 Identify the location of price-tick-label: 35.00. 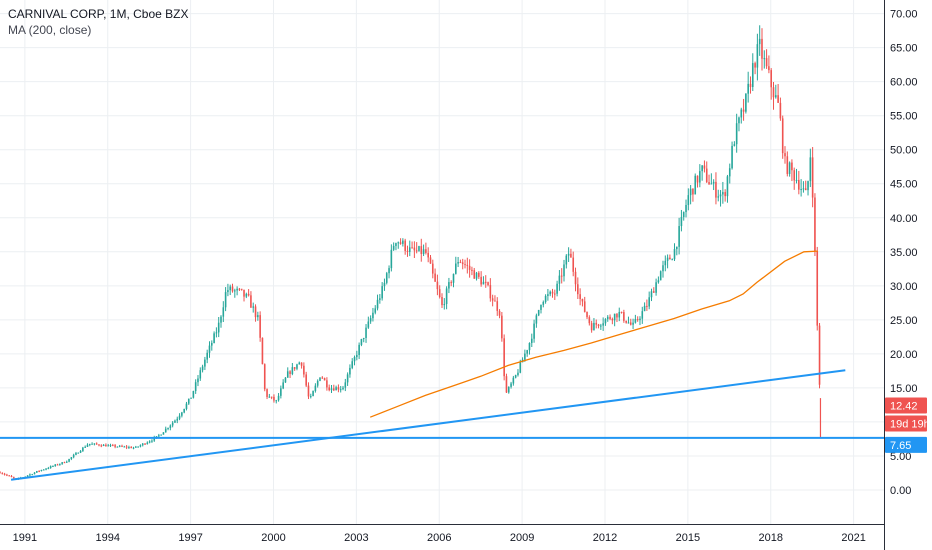
(904, 253).